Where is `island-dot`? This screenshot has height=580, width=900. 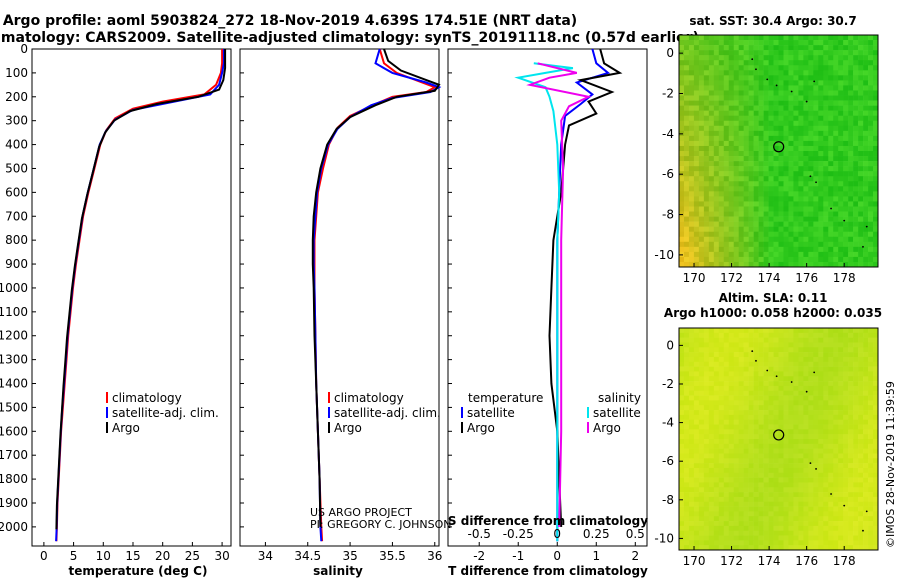
island-dot is located at coordinates (831, 208).